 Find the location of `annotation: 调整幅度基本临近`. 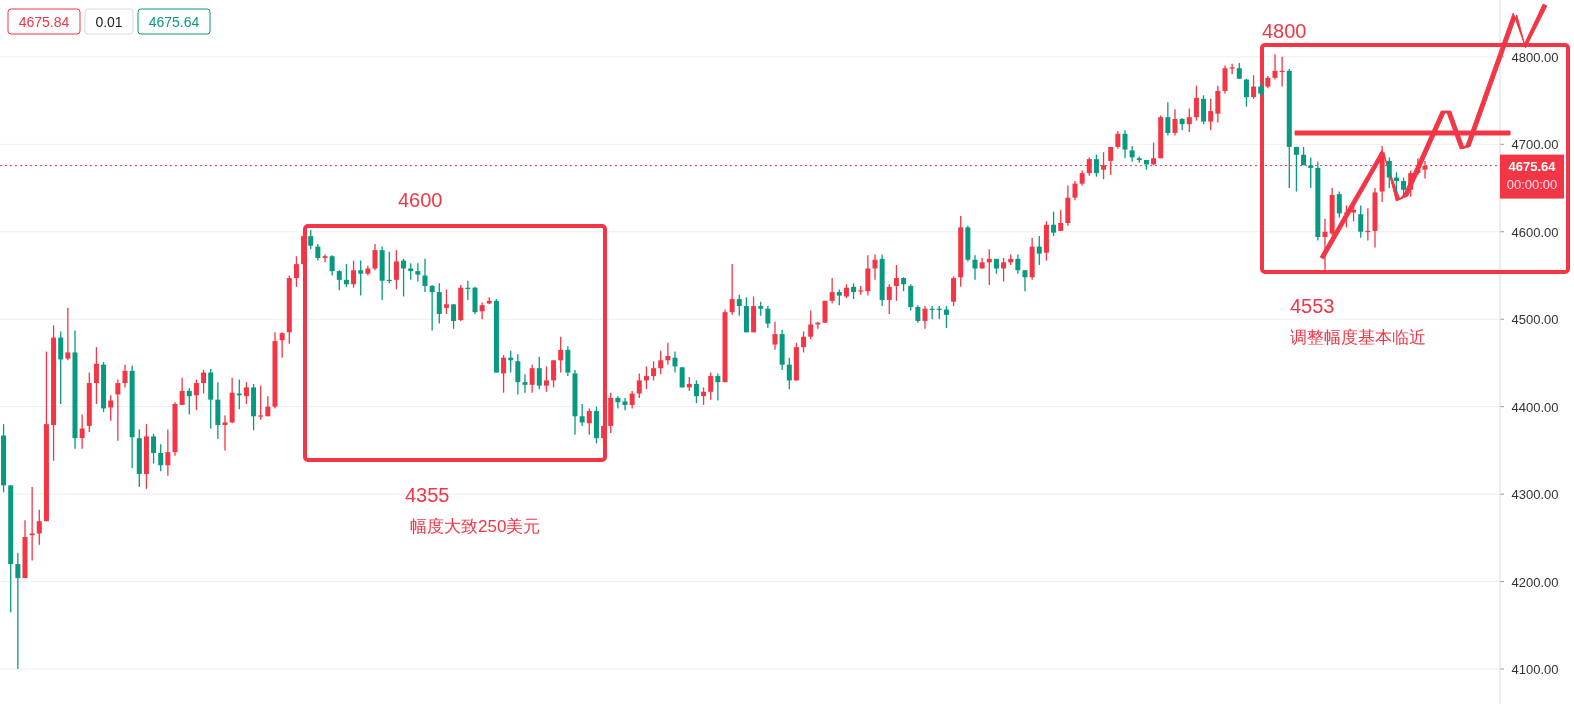

annotation: 调整幅度基本临近 is located at coordinates (1358, 337).